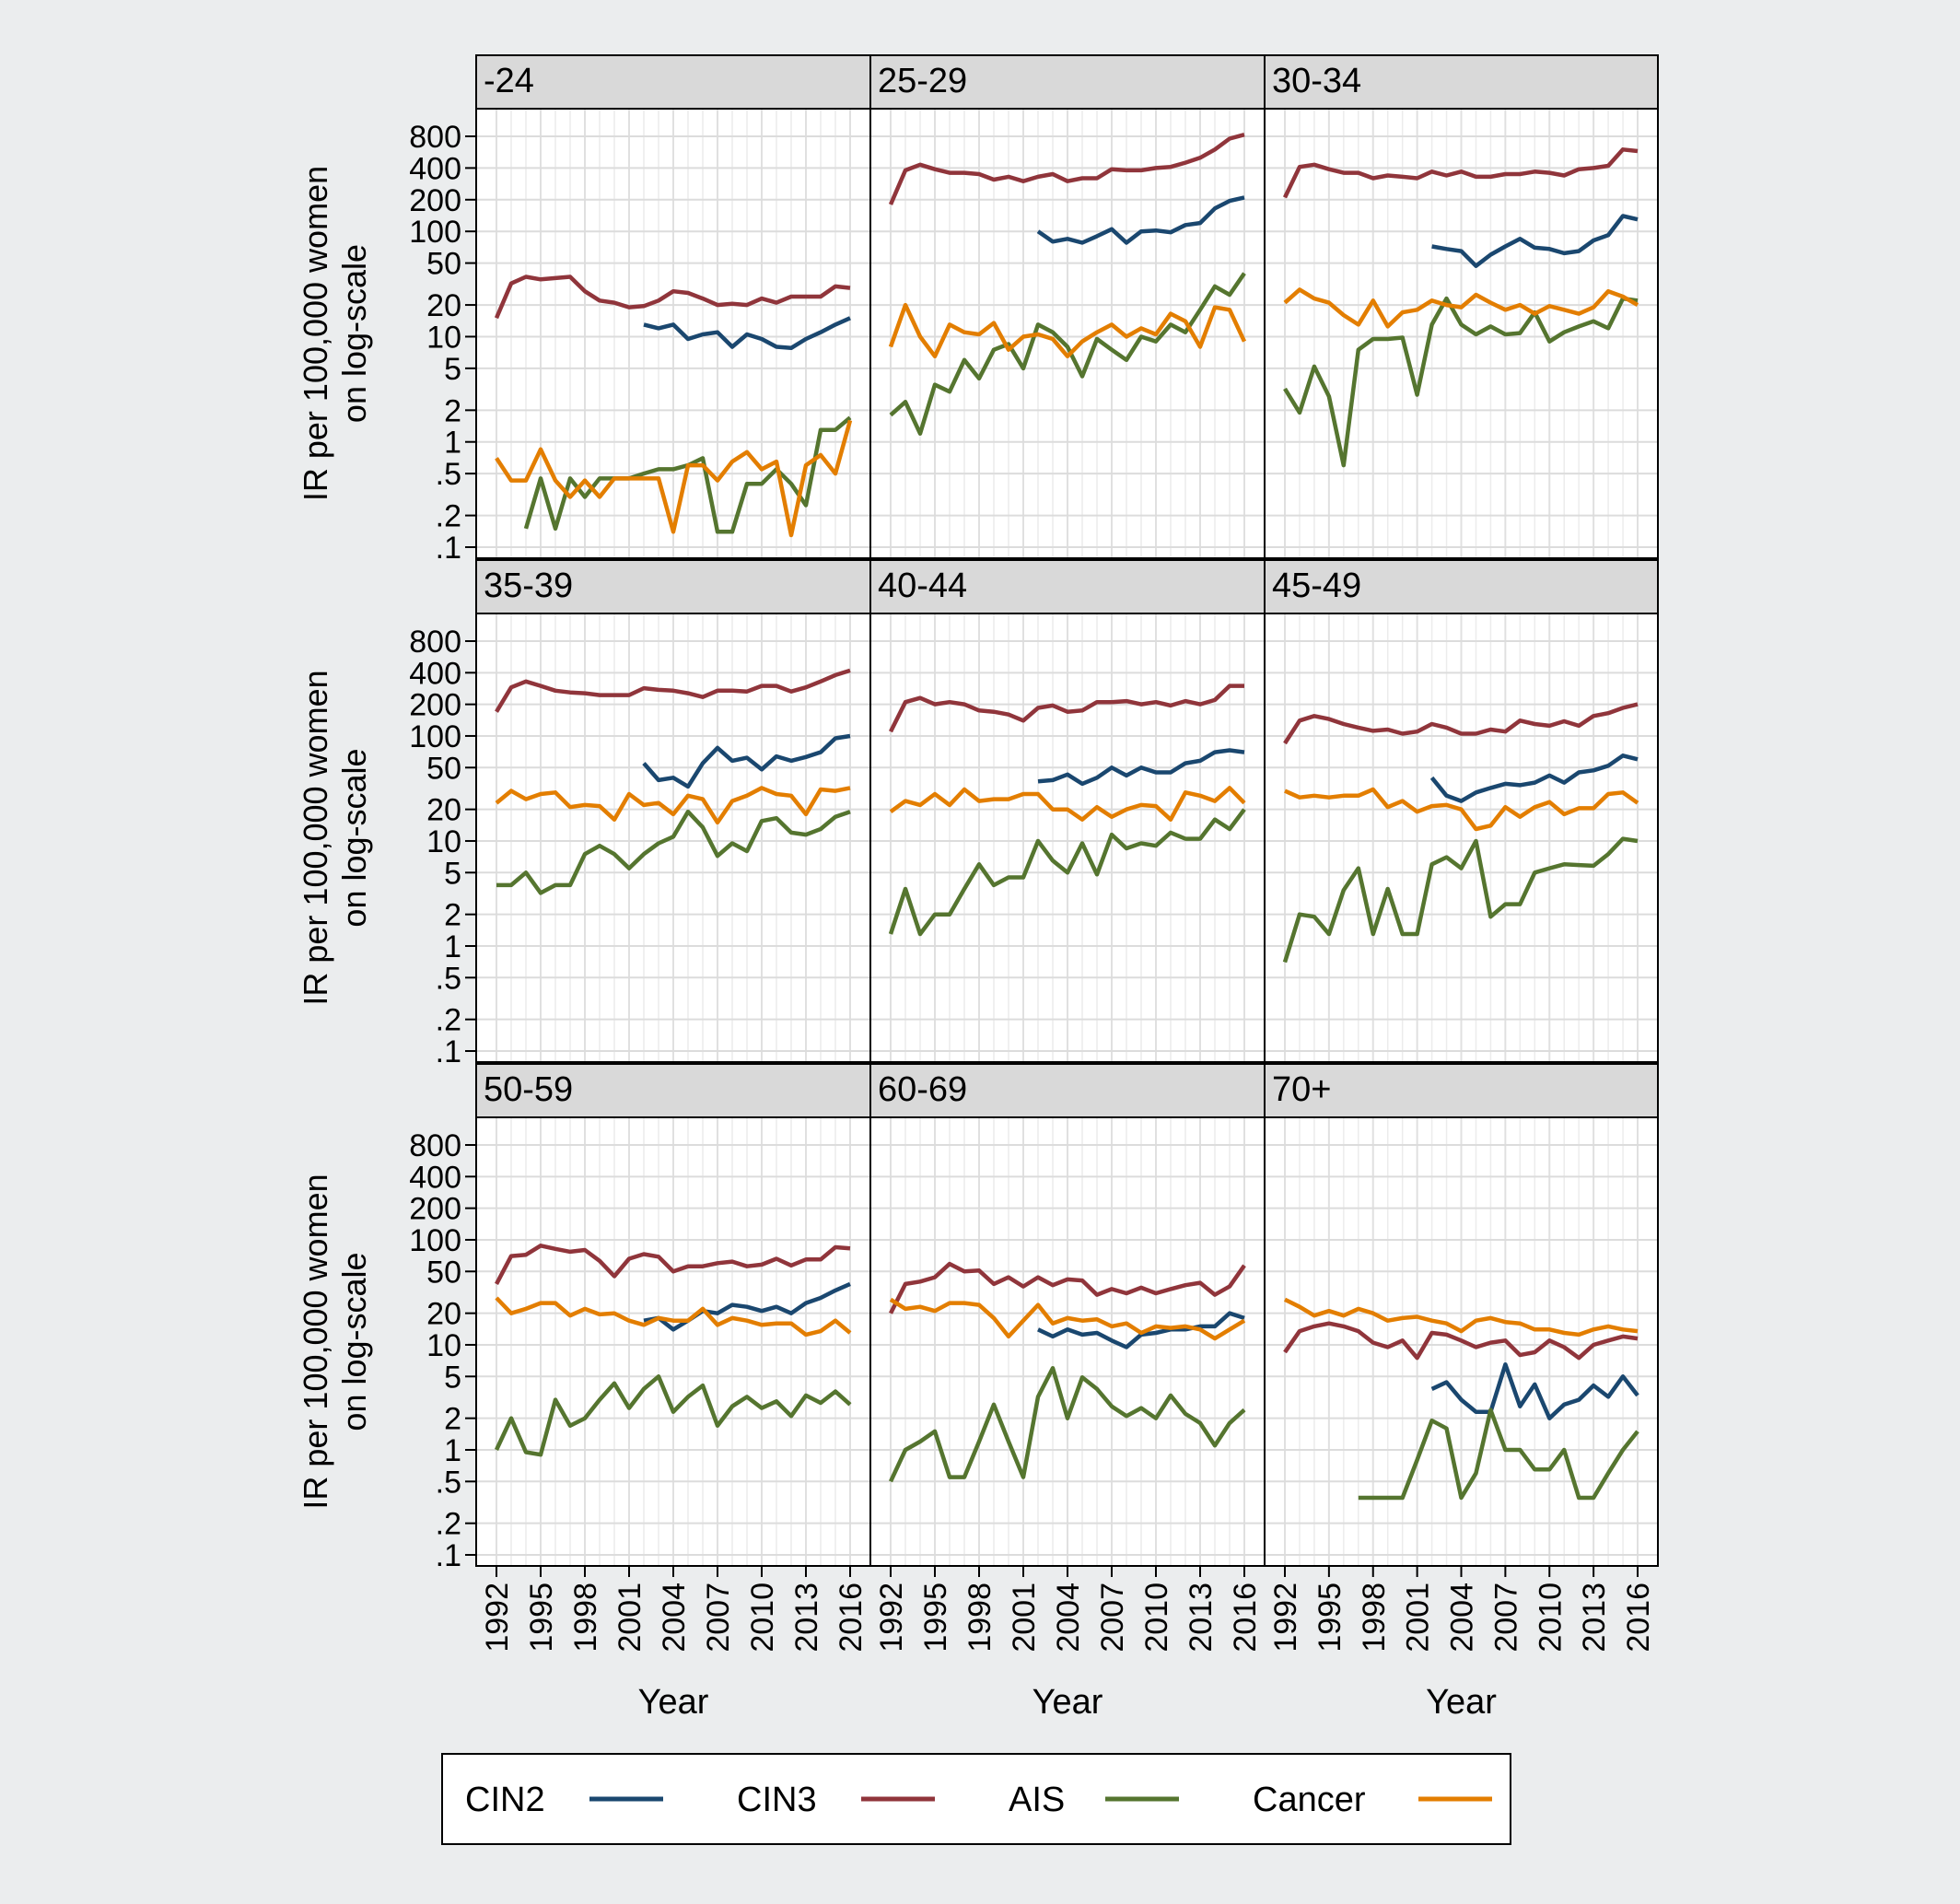  What do you see at coordinates (922, 586) in the screenshot?
I see `panel-title: 40-44` at bounding box center [922, 586].